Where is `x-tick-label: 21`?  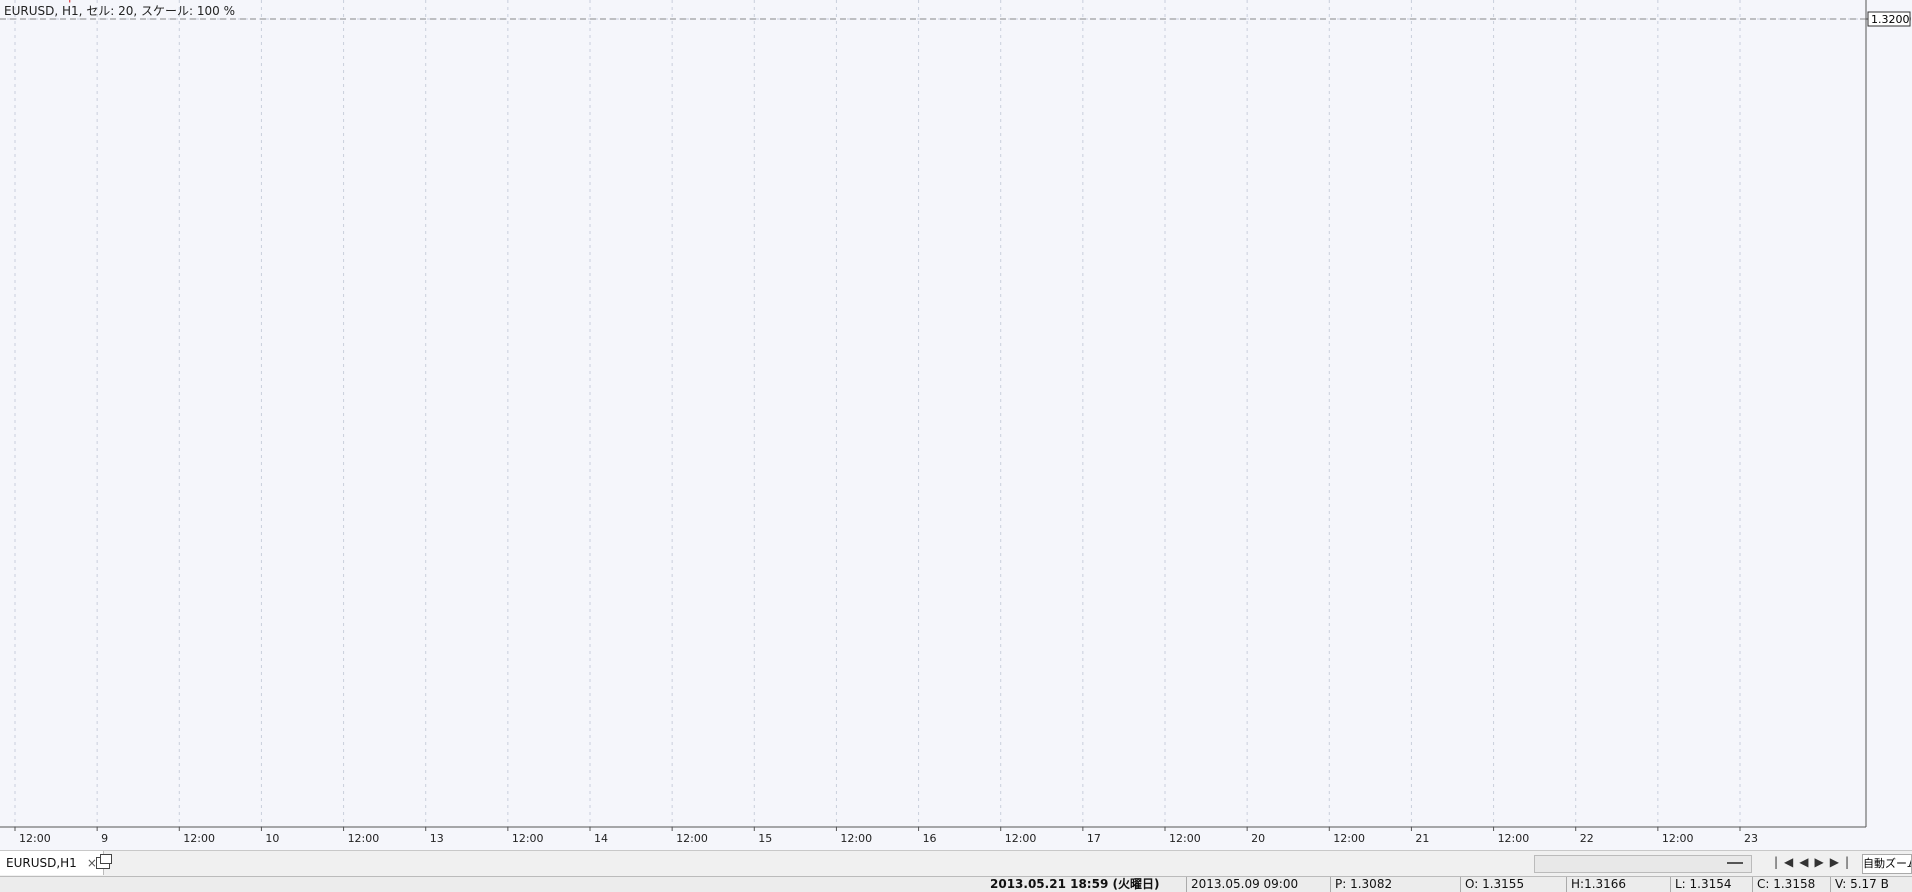 x-tick-label: 21 is located at coordinates (1422, 838).